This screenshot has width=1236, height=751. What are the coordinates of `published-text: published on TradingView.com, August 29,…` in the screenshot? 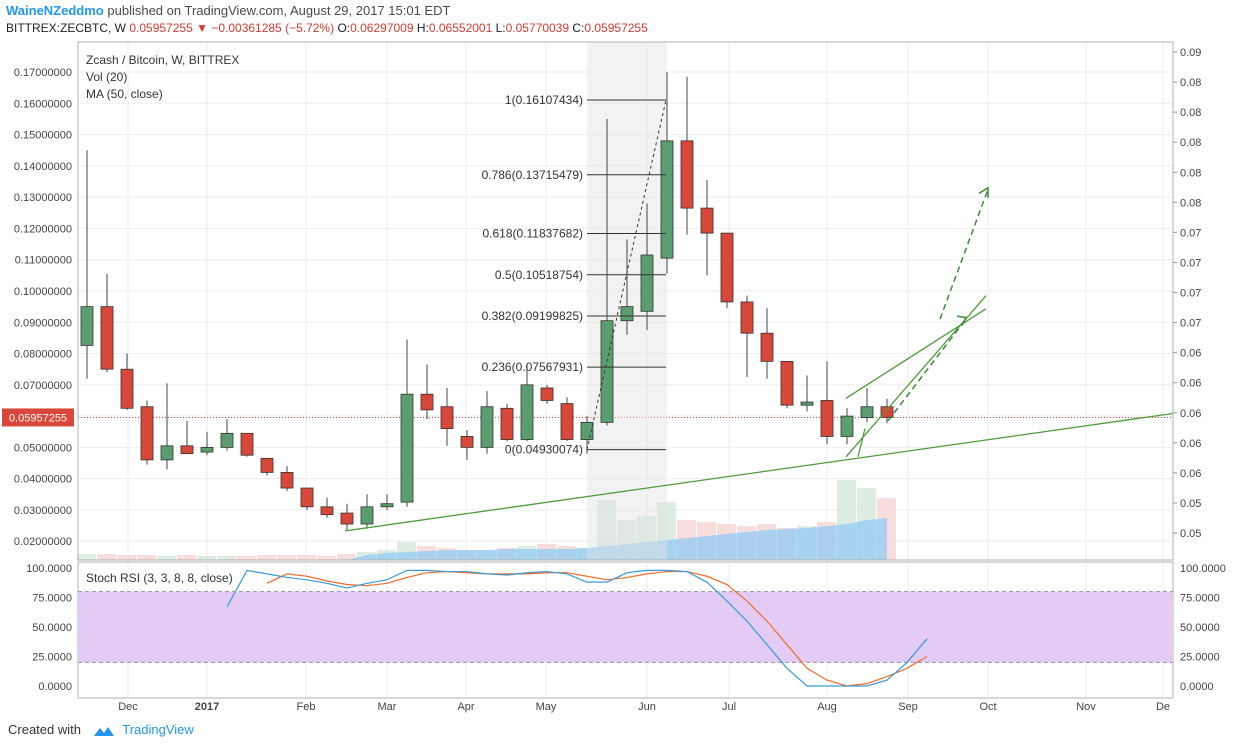 It's located at (279, 10).